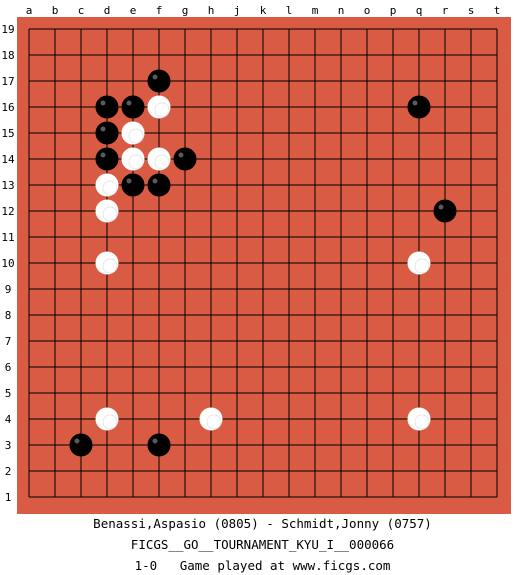 The image size is (525, 575). I want to click on white-stone-e15, so click(133, 133).